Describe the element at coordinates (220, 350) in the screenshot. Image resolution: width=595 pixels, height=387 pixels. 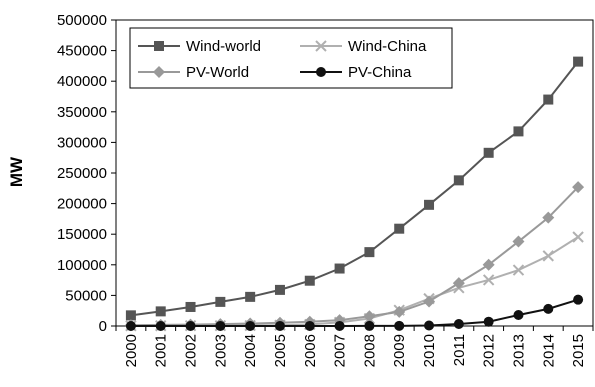
I see `x-tick-label: 2003` at that location.